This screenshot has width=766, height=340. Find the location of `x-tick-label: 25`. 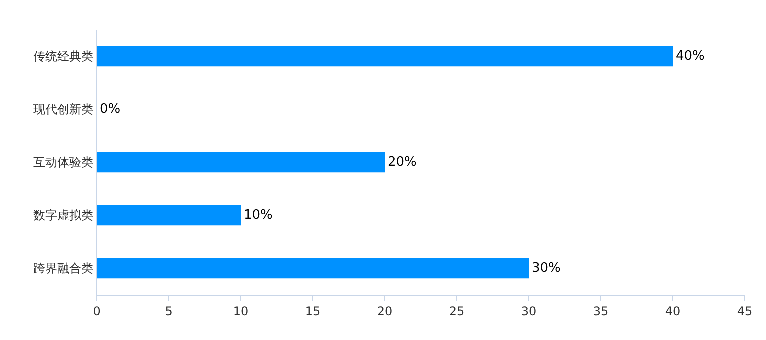

x-tick-label: 25 is located at coordinates (457, 311).